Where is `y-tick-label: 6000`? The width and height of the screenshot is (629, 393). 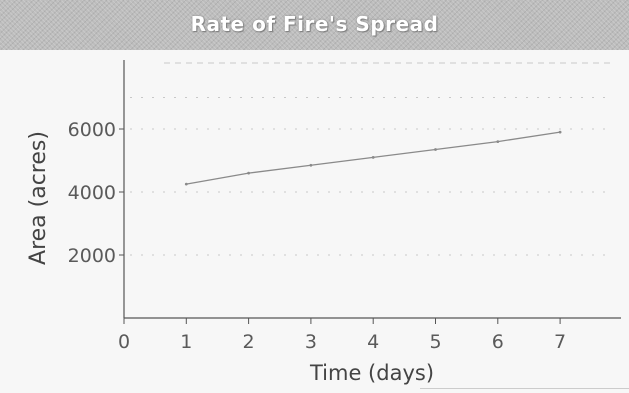 y-tick-label: 6000 is located at coordinates (92, 130).